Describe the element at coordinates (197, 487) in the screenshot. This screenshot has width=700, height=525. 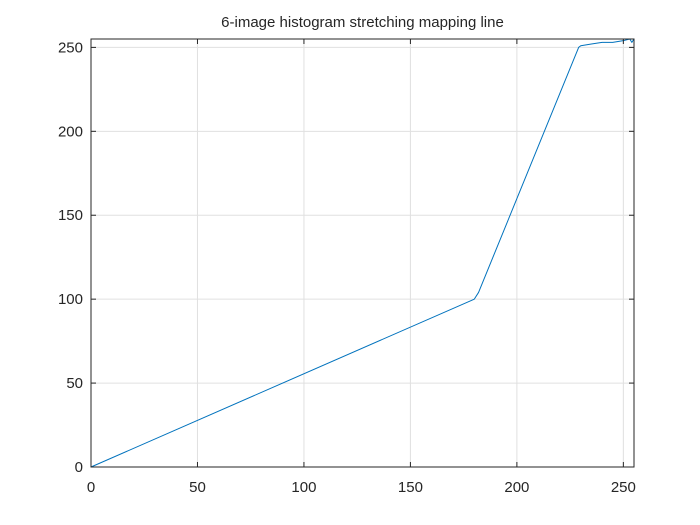
I see `x-tick-label: 50` at that location.